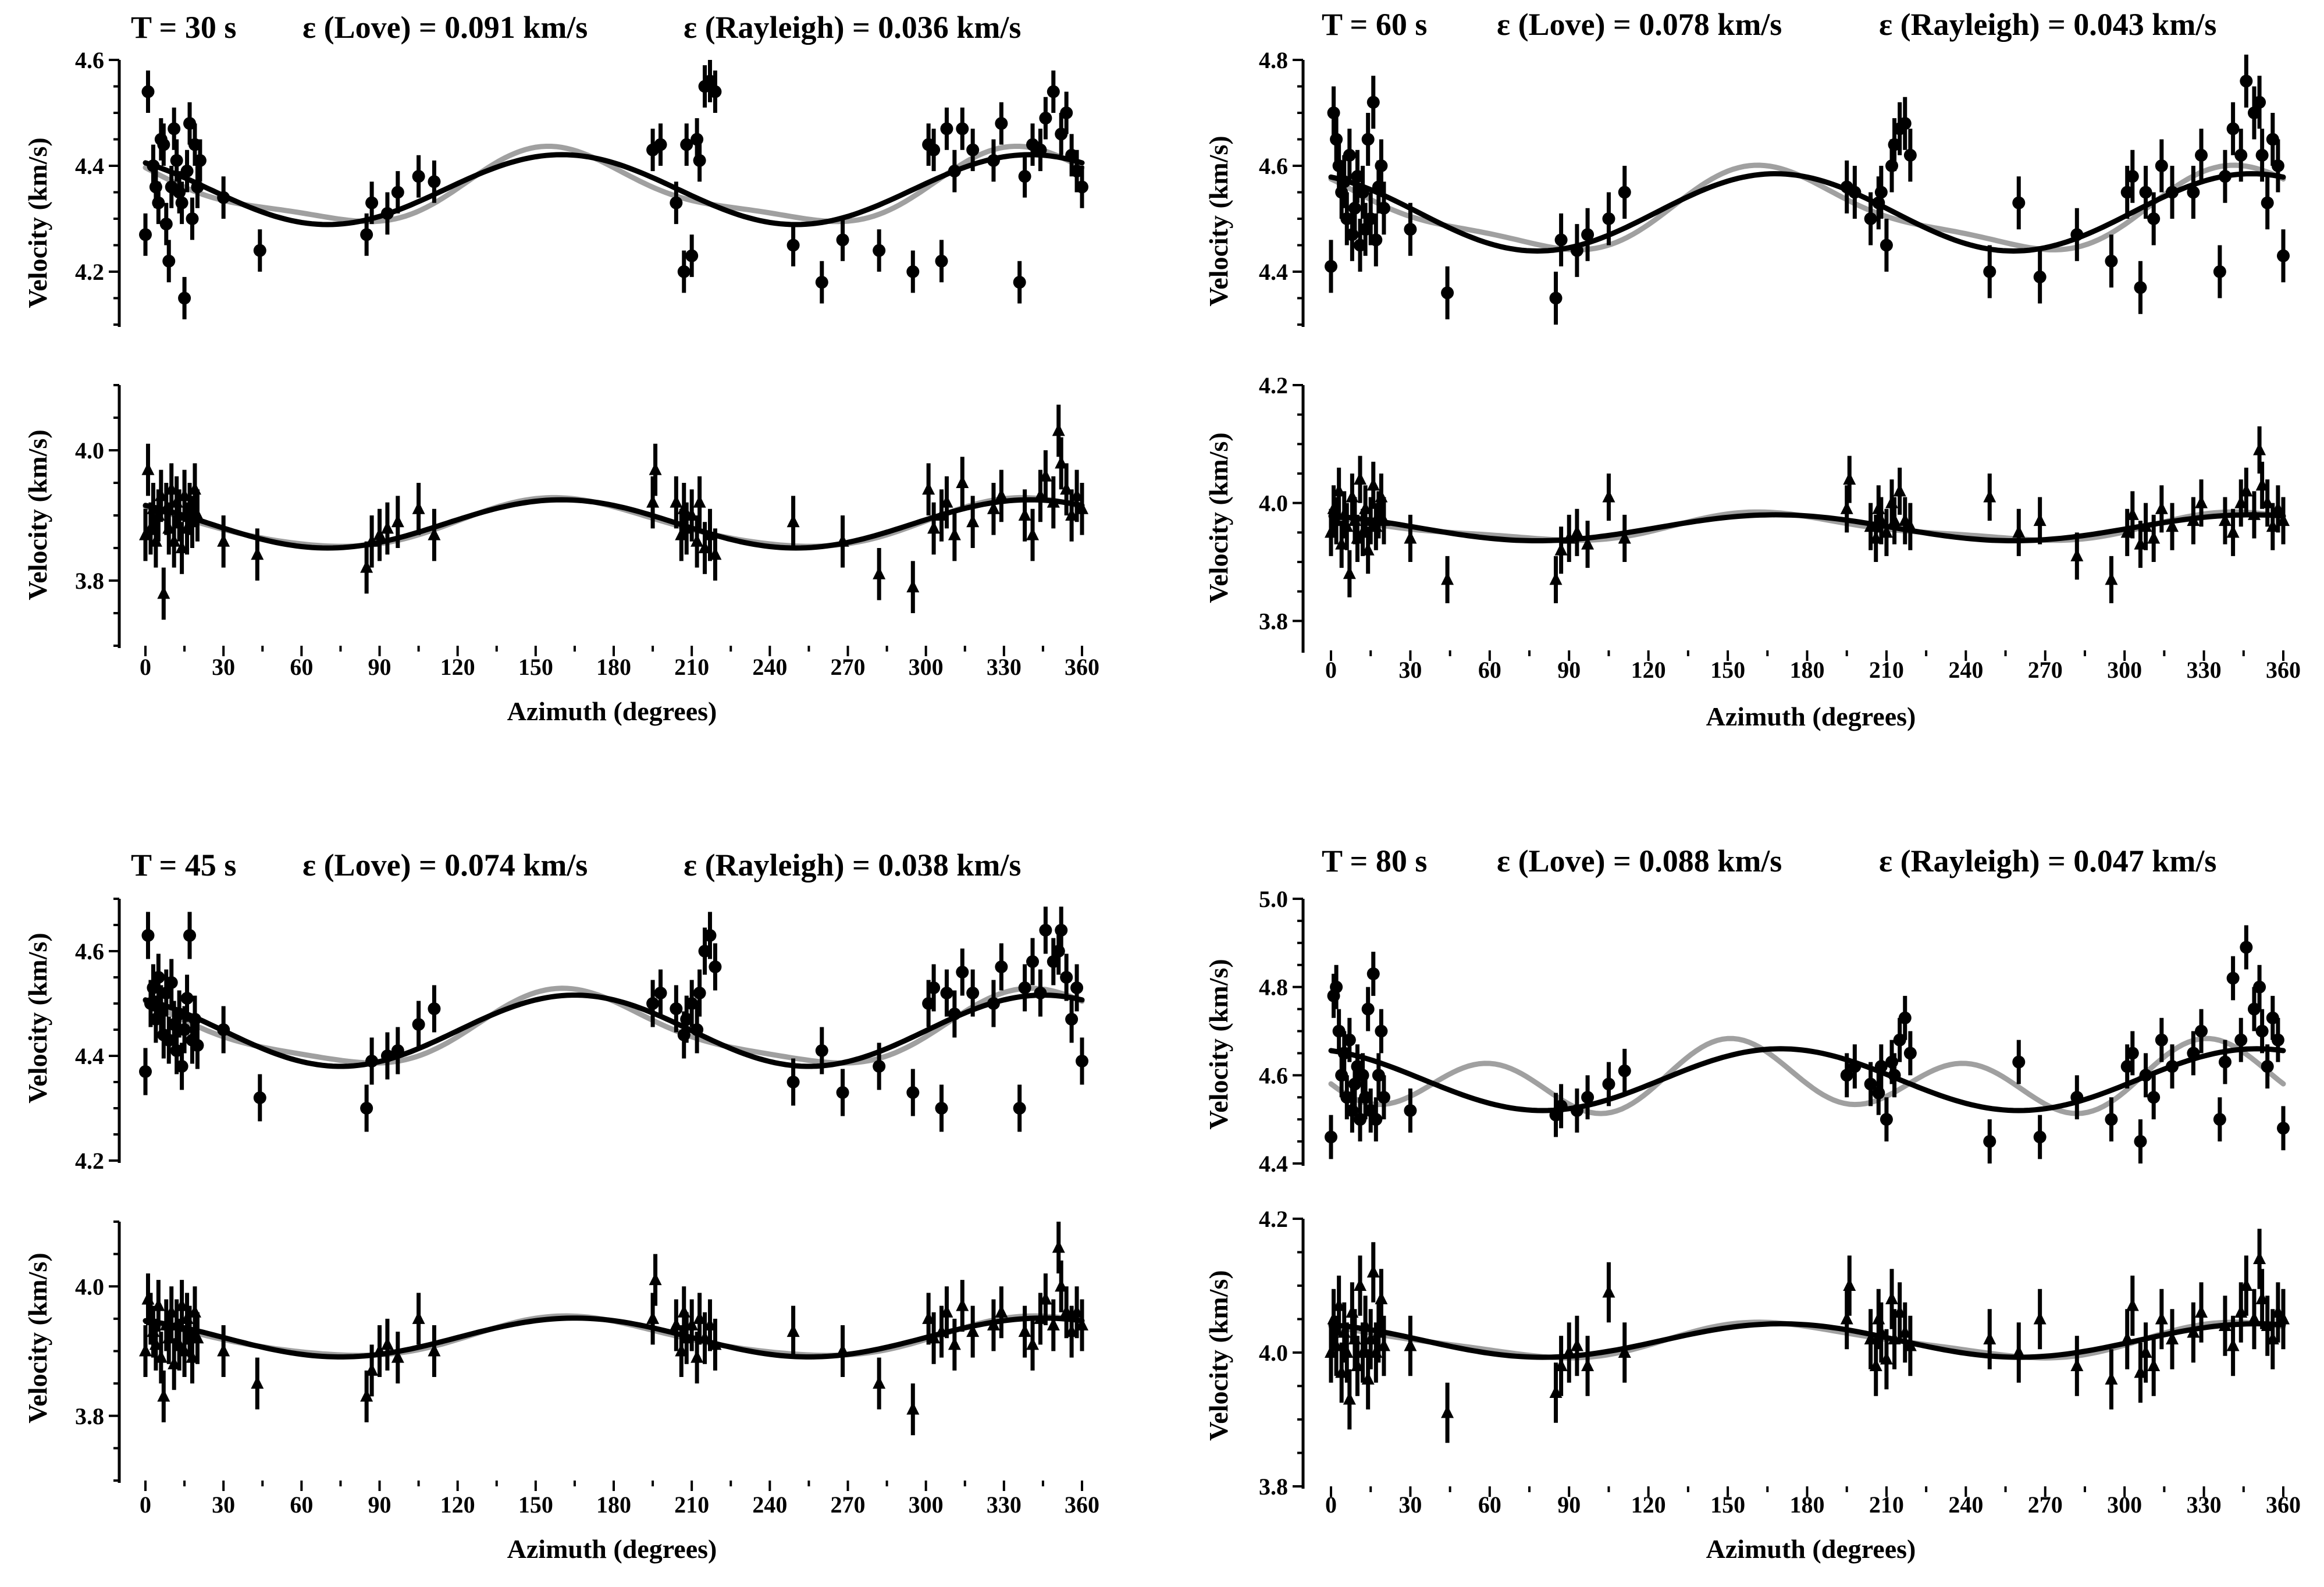 The height and width of the screenshot is (1587, 2324). I want to click on chart-t80-title-rayleigh: ε (Rayleigh) = 0.047 km/s, so click(2048, 861).